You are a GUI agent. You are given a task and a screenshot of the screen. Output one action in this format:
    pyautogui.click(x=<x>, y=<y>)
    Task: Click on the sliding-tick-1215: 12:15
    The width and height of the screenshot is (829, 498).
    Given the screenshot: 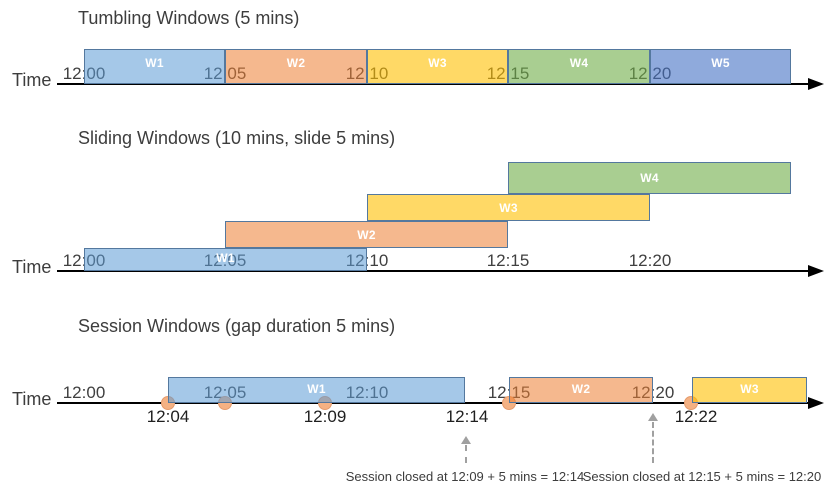 What is the action you would take?
    pyautogui.click(x=508, y=260)
    